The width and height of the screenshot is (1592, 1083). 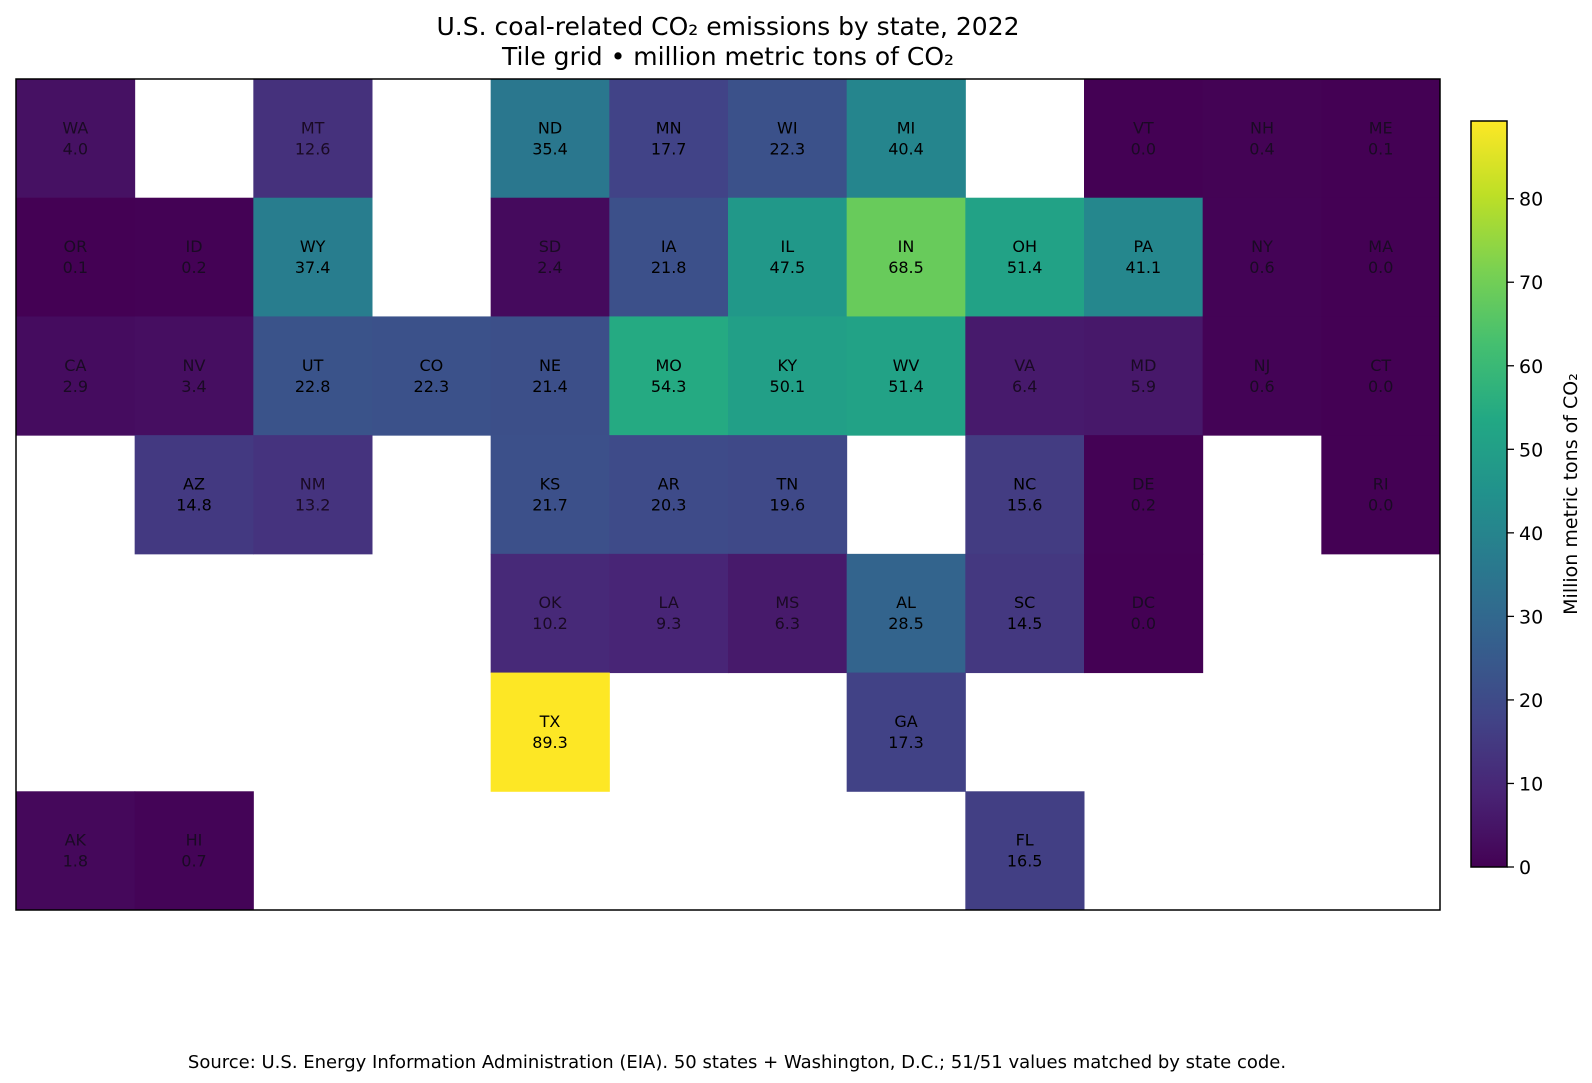 What do you see at coordinates (788, 246) in the screenshot?
I see `tile-state-code: IL` at bounding box center [788, 246].